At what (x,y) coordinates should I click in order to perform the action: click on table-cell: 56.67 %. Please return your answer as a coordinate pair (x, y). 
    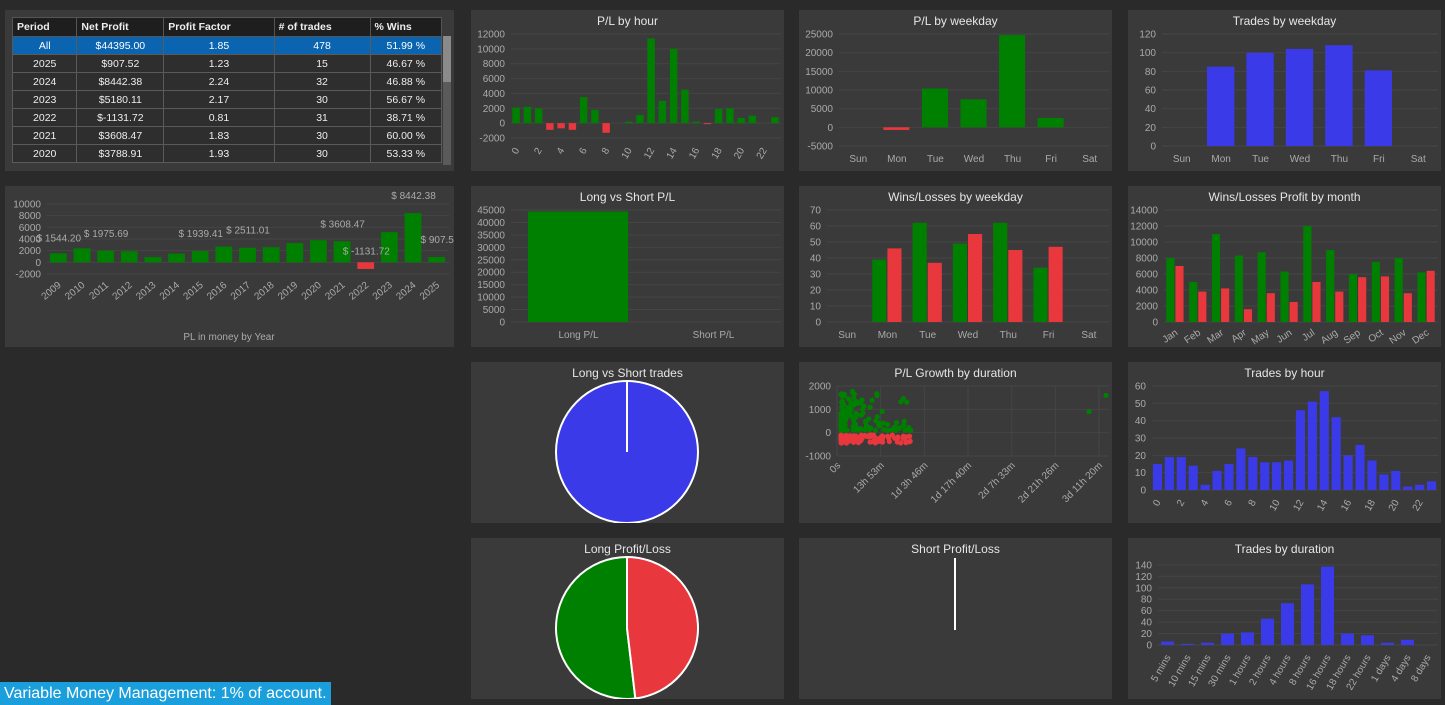
    Looking at the image, I should click on (406, 99).